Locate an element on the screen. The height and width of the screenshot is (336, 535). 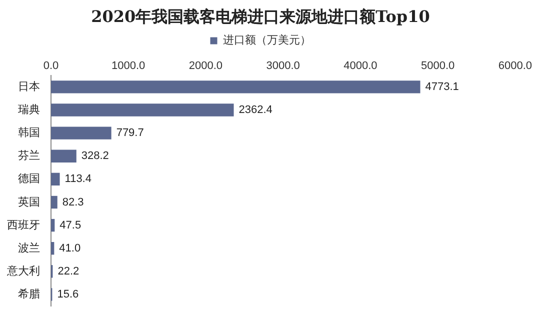
x-tick-label: 0.0 is located at coordinates (51, 66).